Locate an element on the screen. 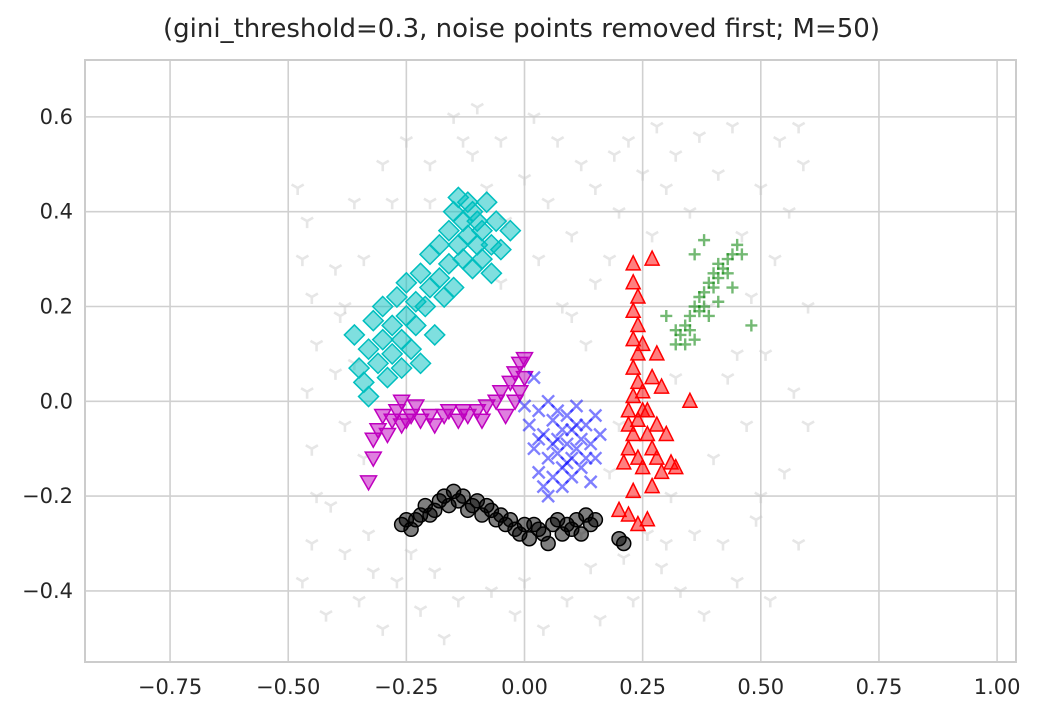  x-tick-label: −0.75 is located at coordinates (170, 687).